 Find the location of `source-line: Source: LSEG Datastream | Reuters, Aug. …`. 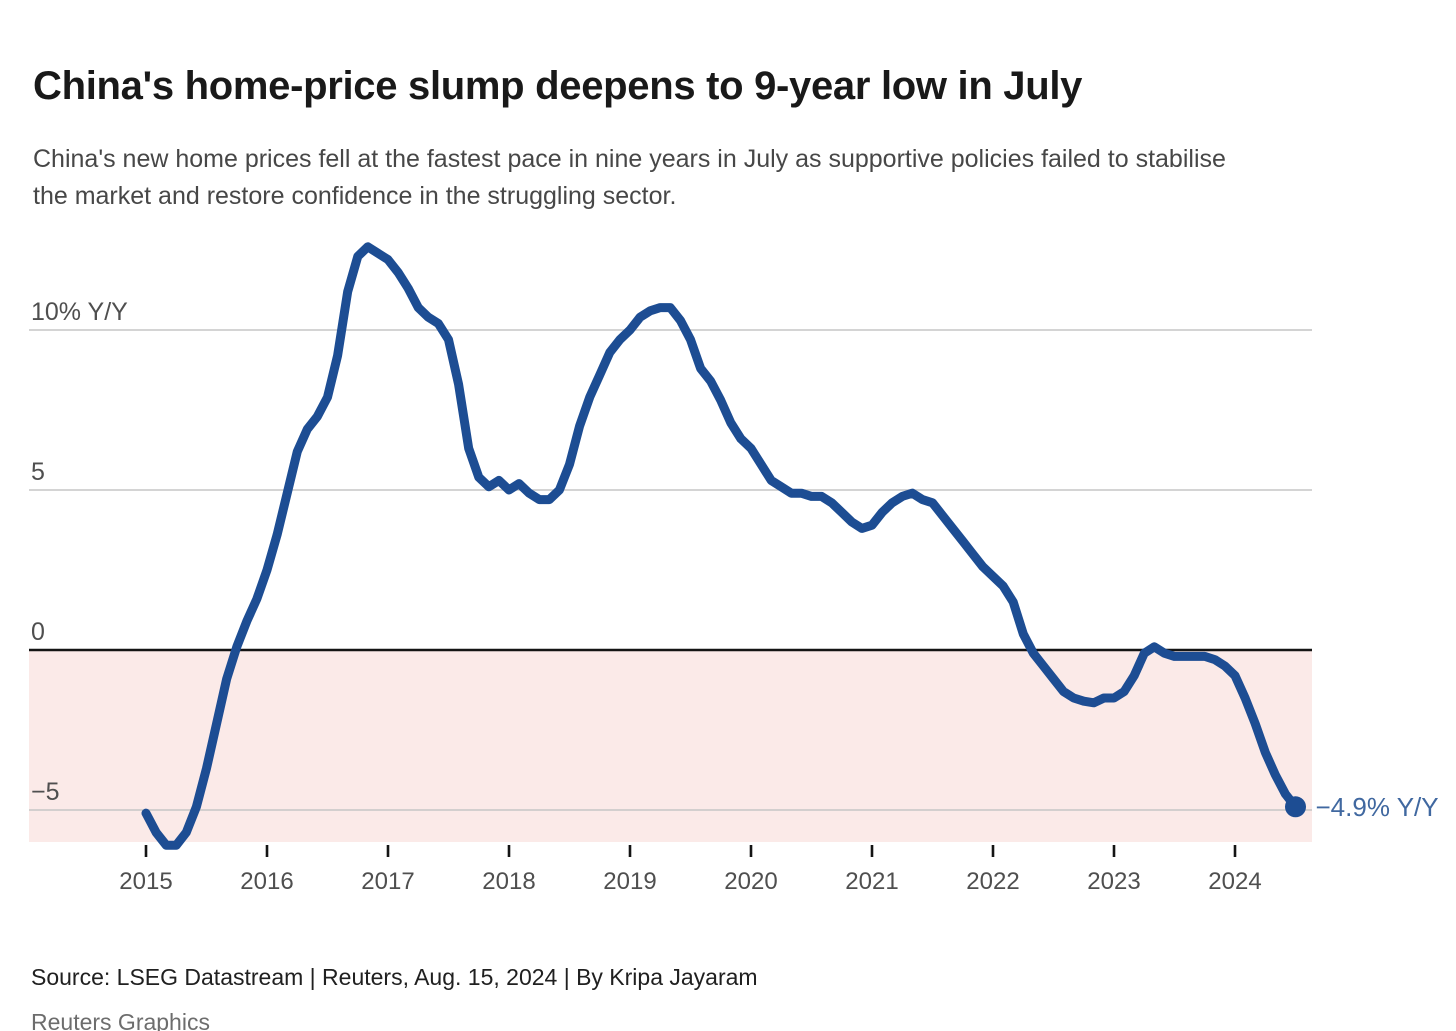

source-line: Source: LSEG Datastream | Reuters, Aug. … is located at coordinates (394, 977).